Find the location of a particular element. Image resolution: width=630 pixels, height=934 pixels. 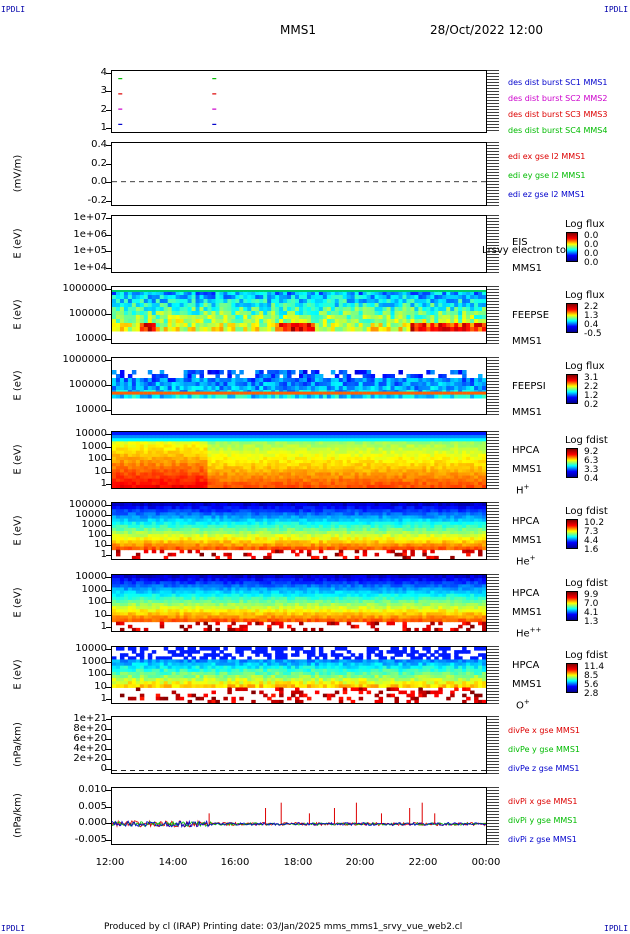

y-tick-mark is located at coordinates (108, 434).